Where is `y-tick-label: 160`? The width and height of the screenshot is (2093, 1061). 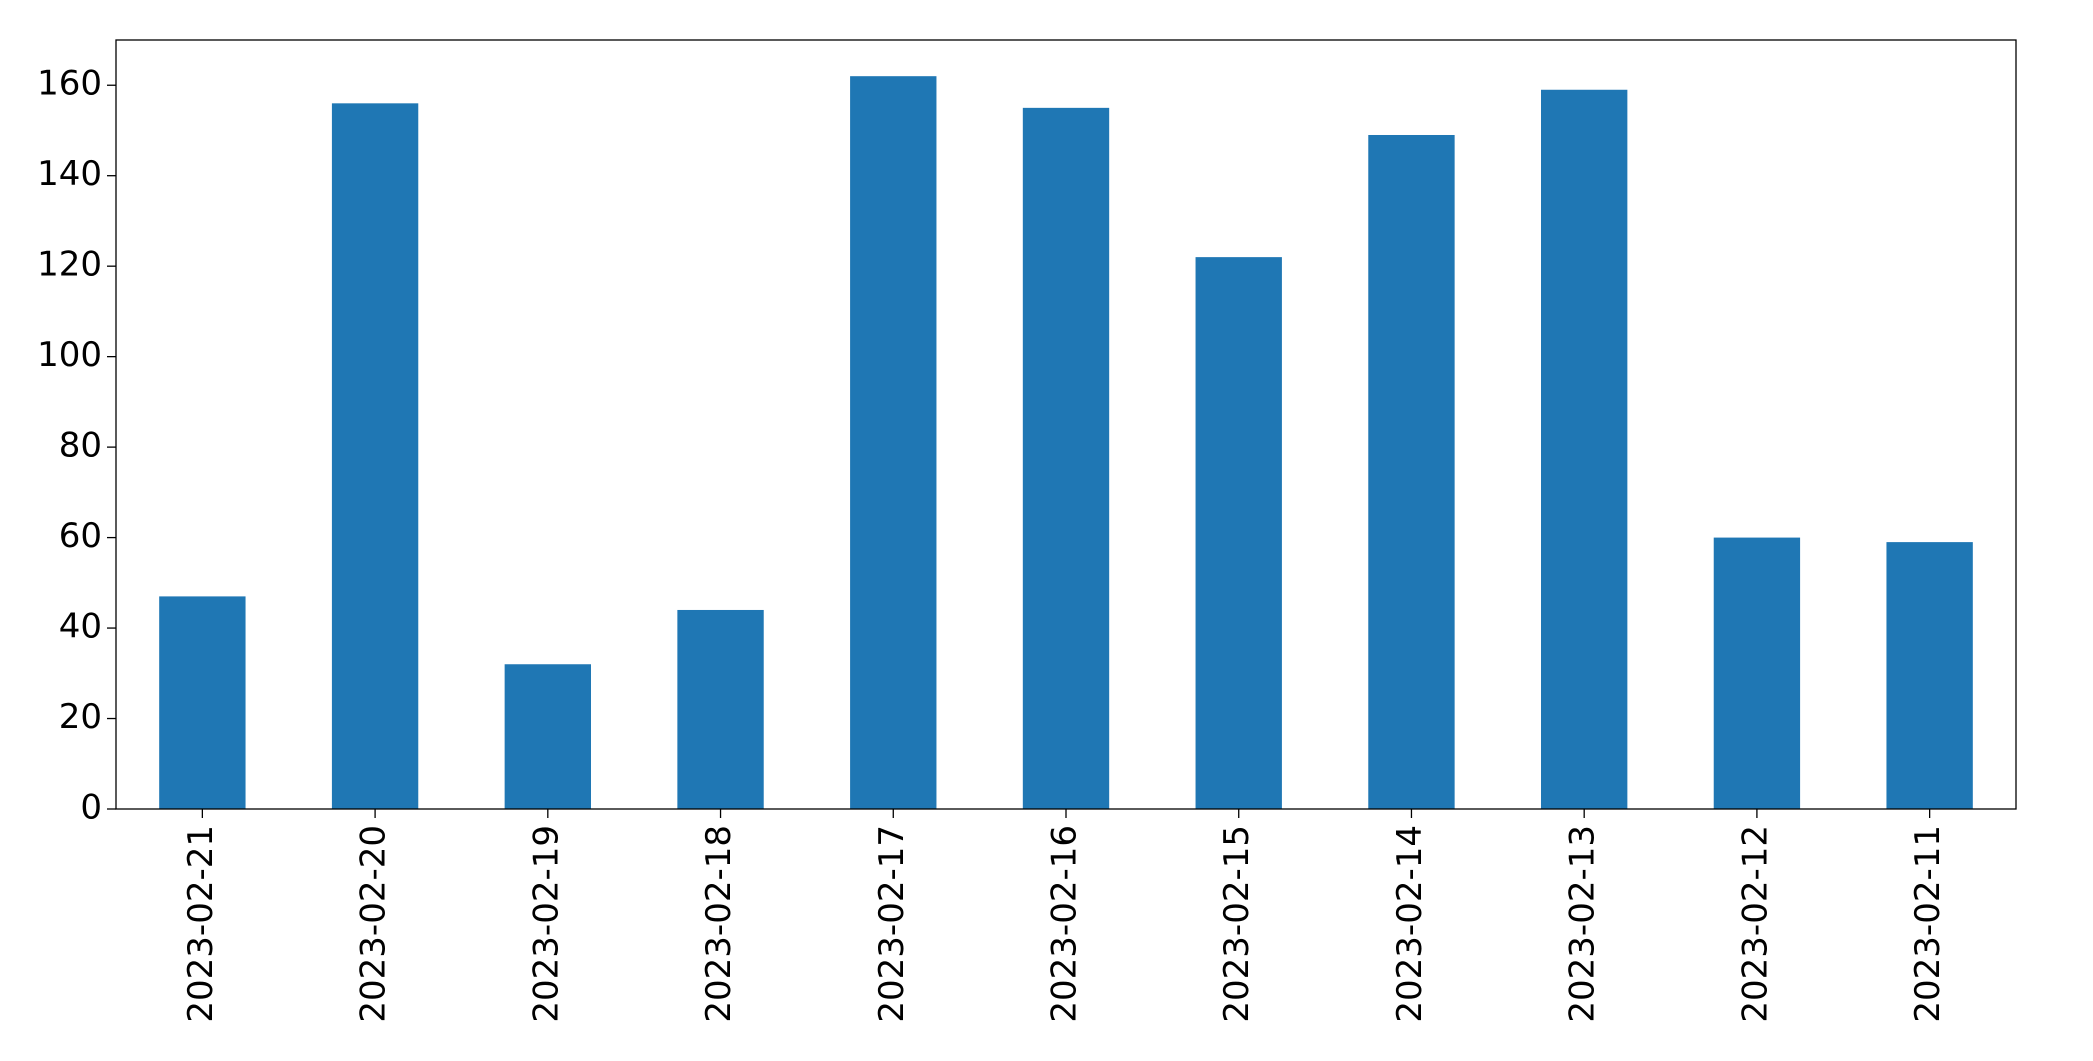 y-tick-label: 160 is located at coordinates (69, 84).